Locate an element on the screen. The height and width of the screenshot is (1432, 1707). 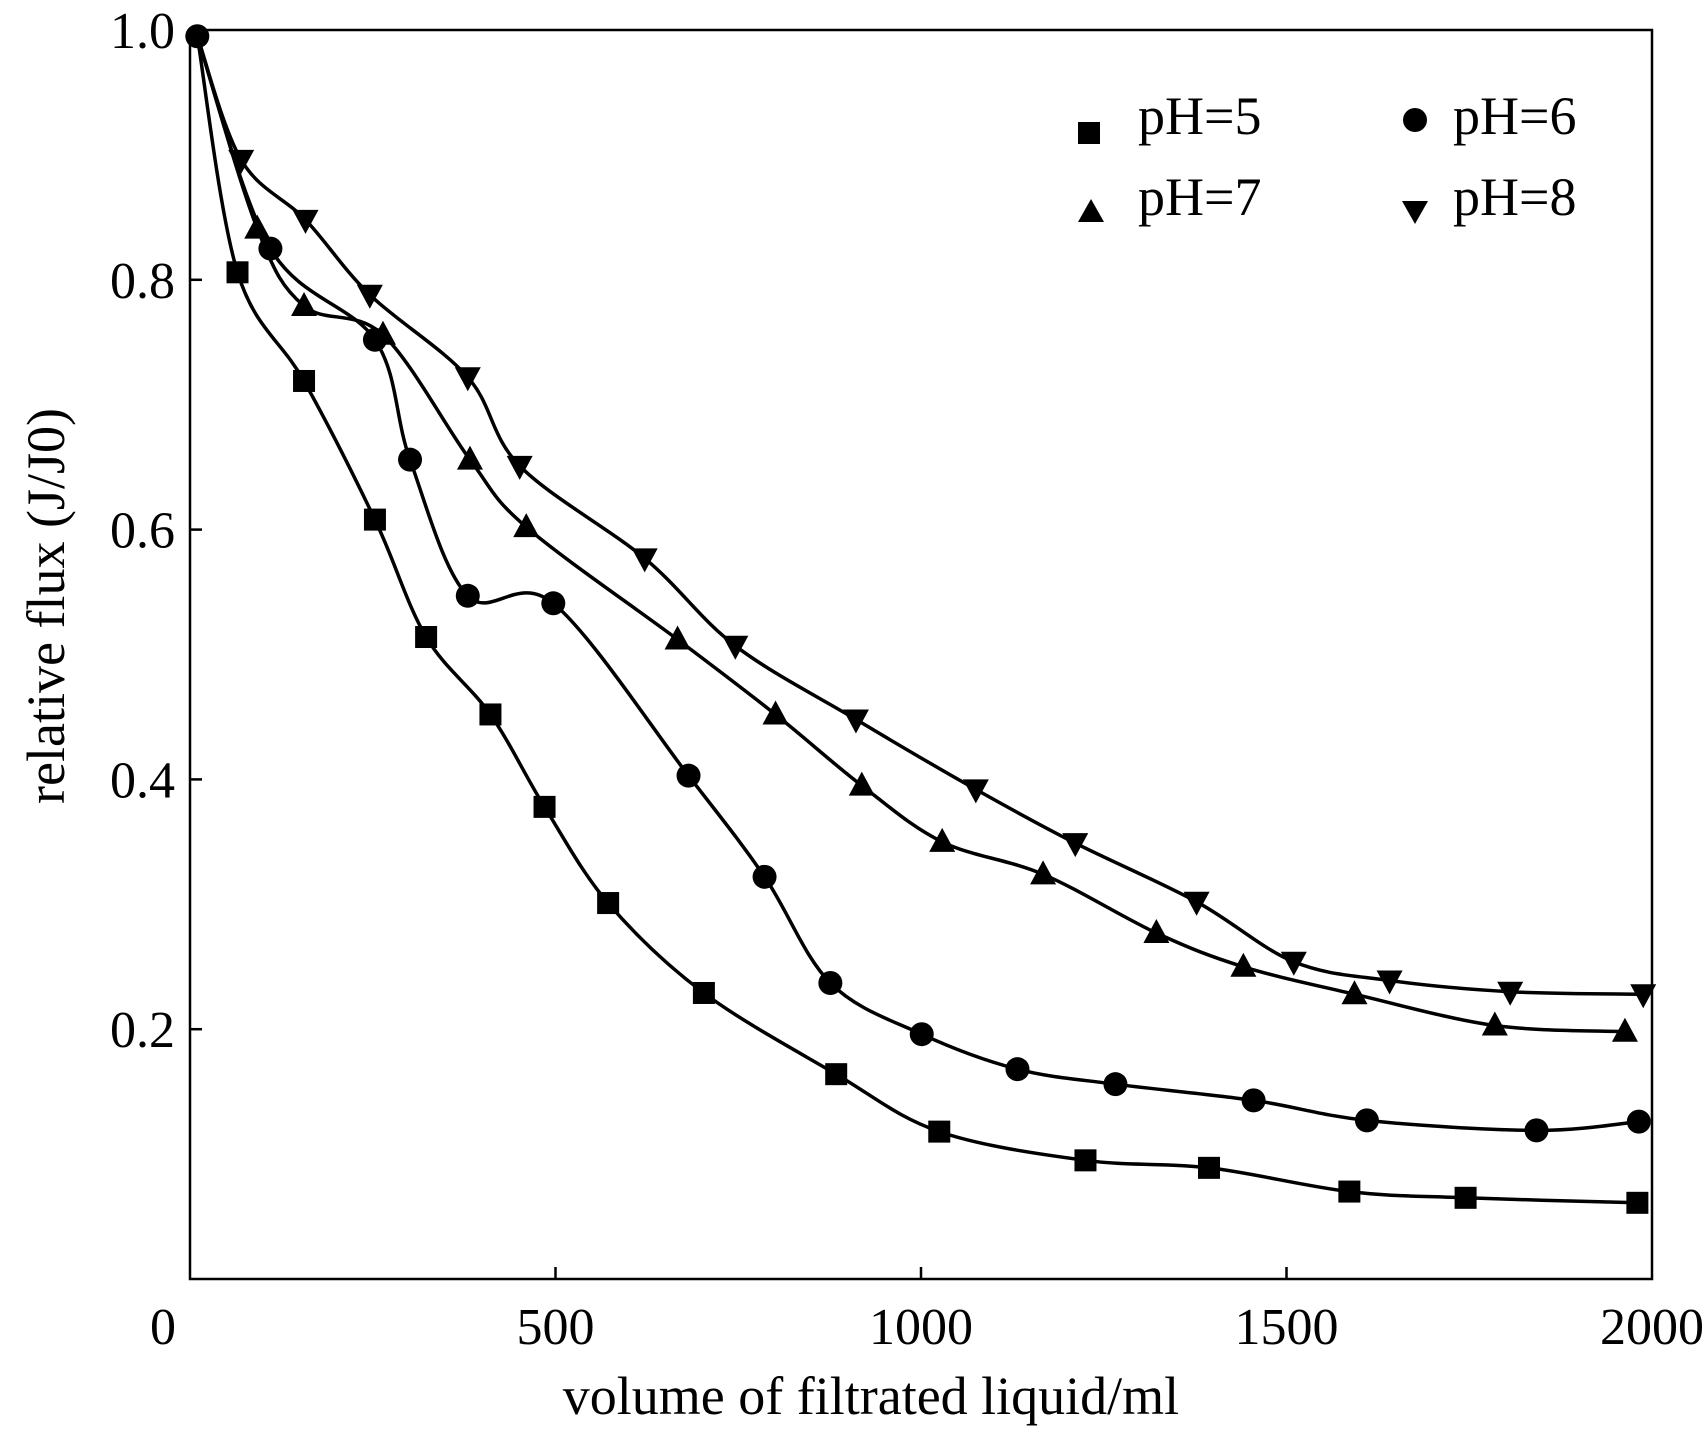
legend-item-ph8: pH=8 is located at coordinates (1489, 197).